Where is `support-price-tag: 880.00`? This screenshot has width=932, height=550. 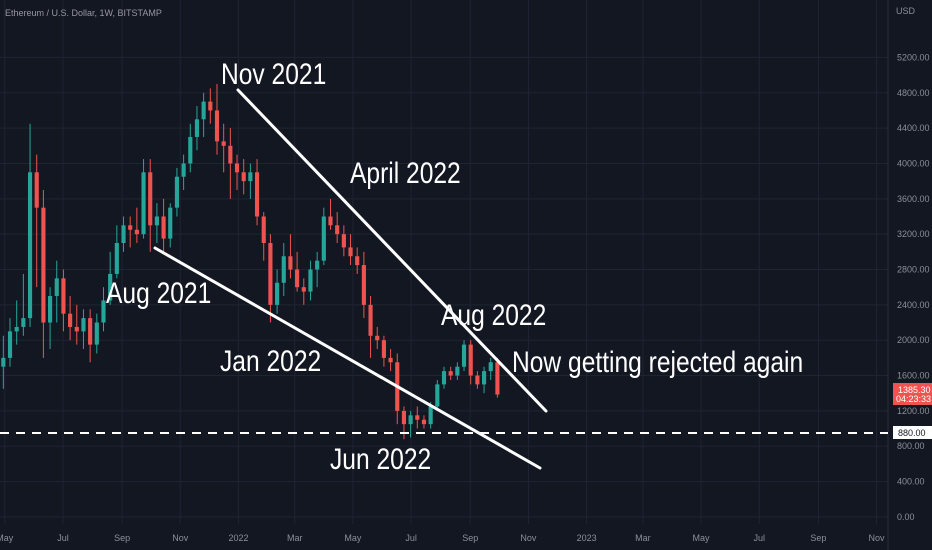
support-price-tag: 880.00 is located at coordinates (912, 432).